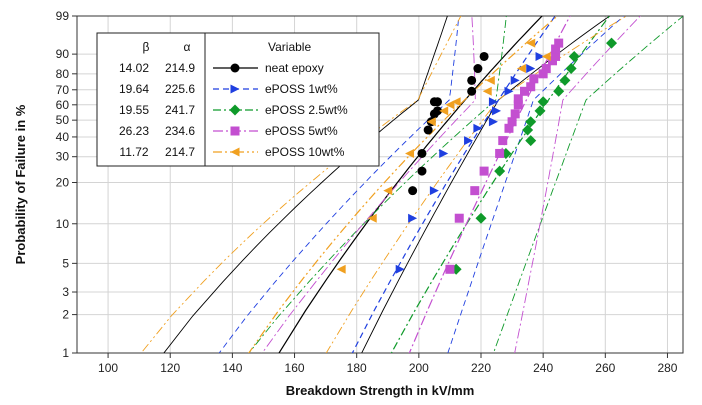 Image resolution: width=702 pixels, height=405 pixels. What do you see at coordinates (63, 105) in the screenshot?
I see `y-tick-label: 60` at bounding box center [63, 105].